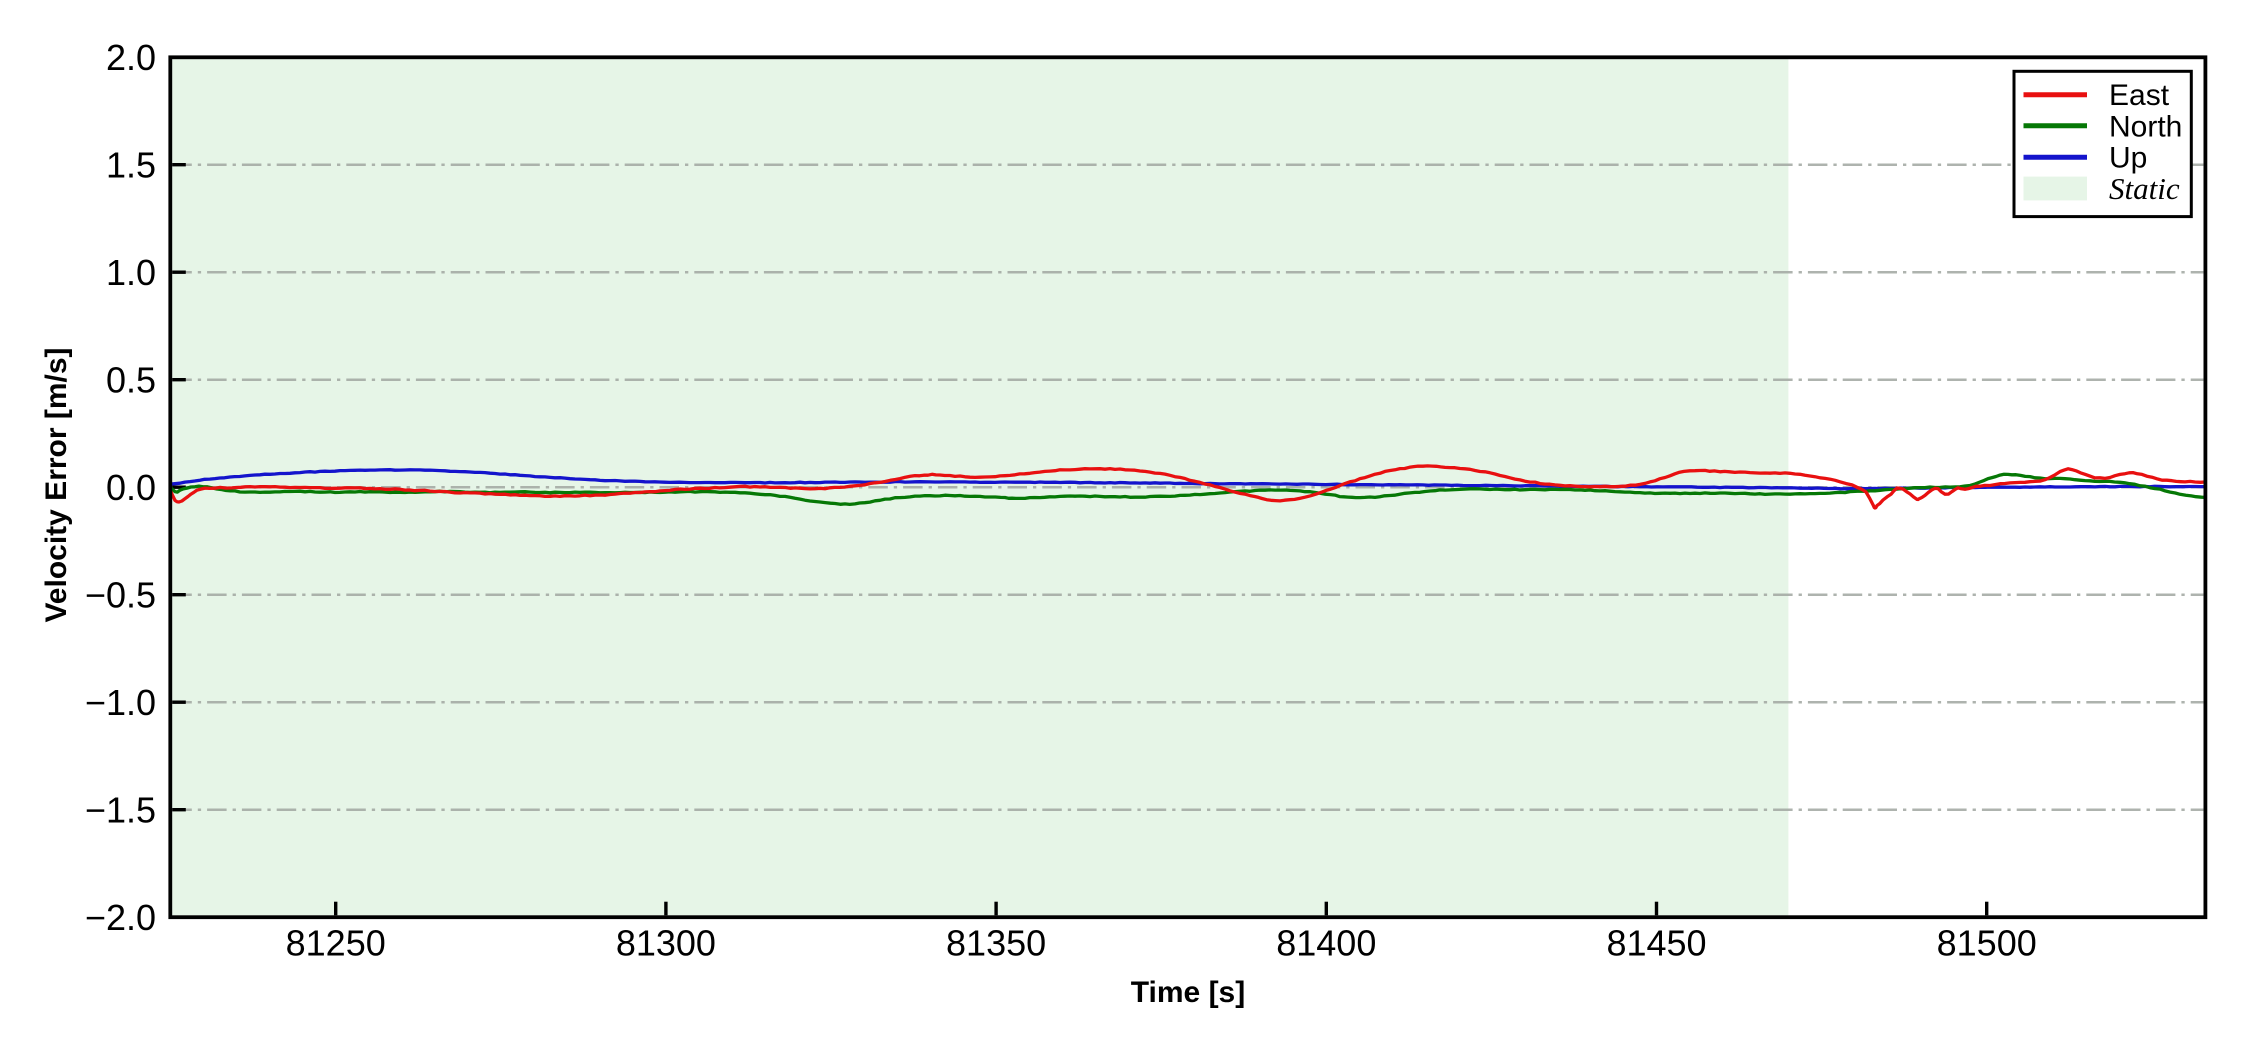 Image resolution: width=2250 pixels, height=1055 pixels. What do you see at coordinates (2139, 95) in the screenshot?
I see `svg-text: East` at bounding box center [2139, 95].